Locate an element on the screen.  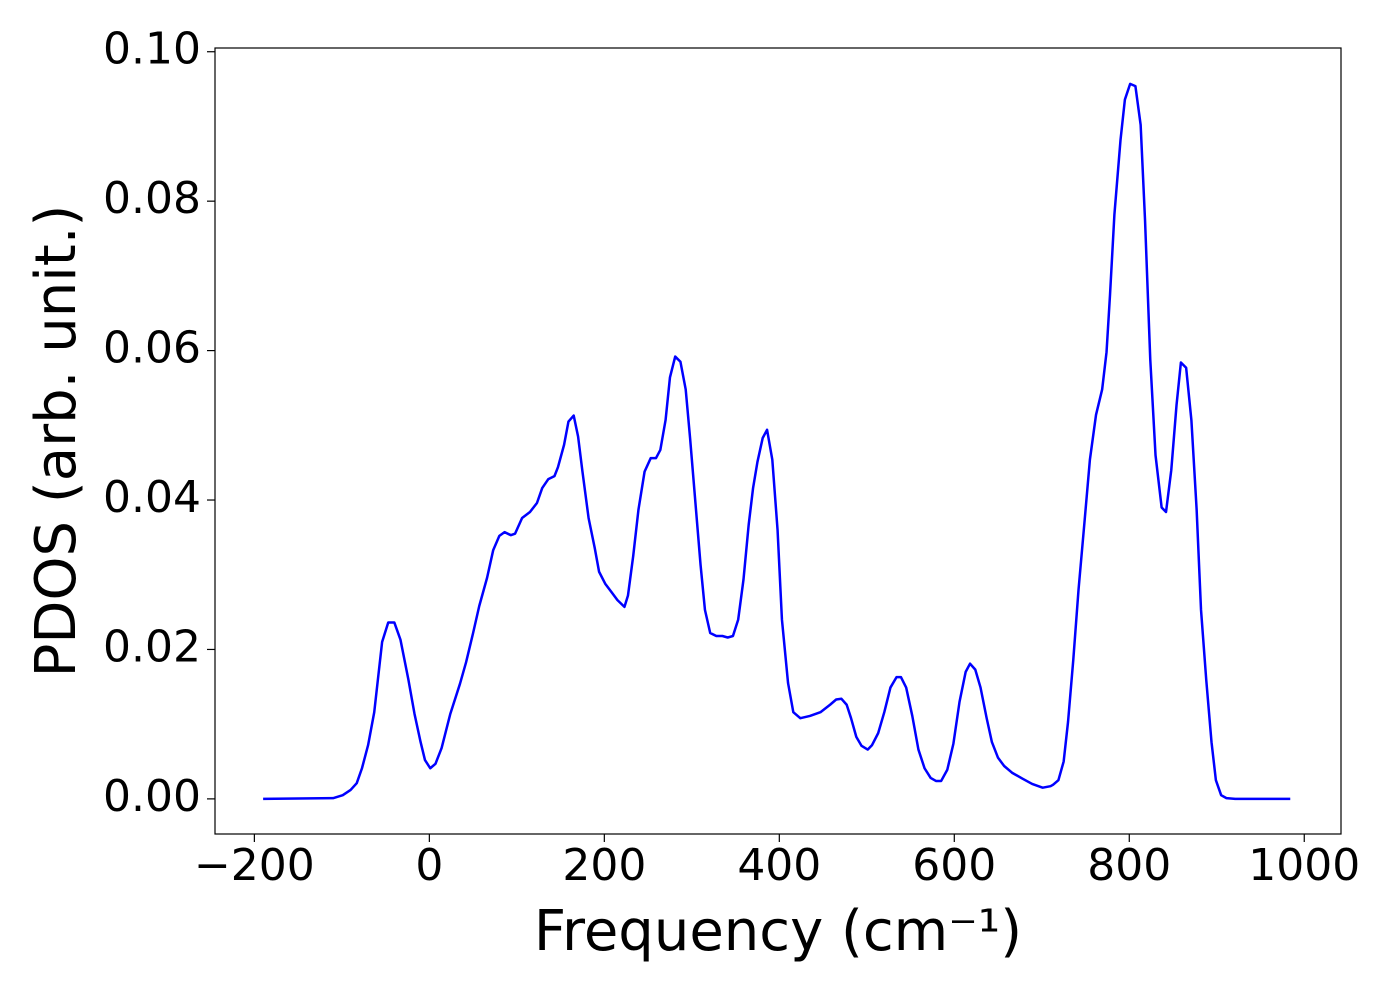
x-tick-label: 1000 is located at coordinates (1304, 865).